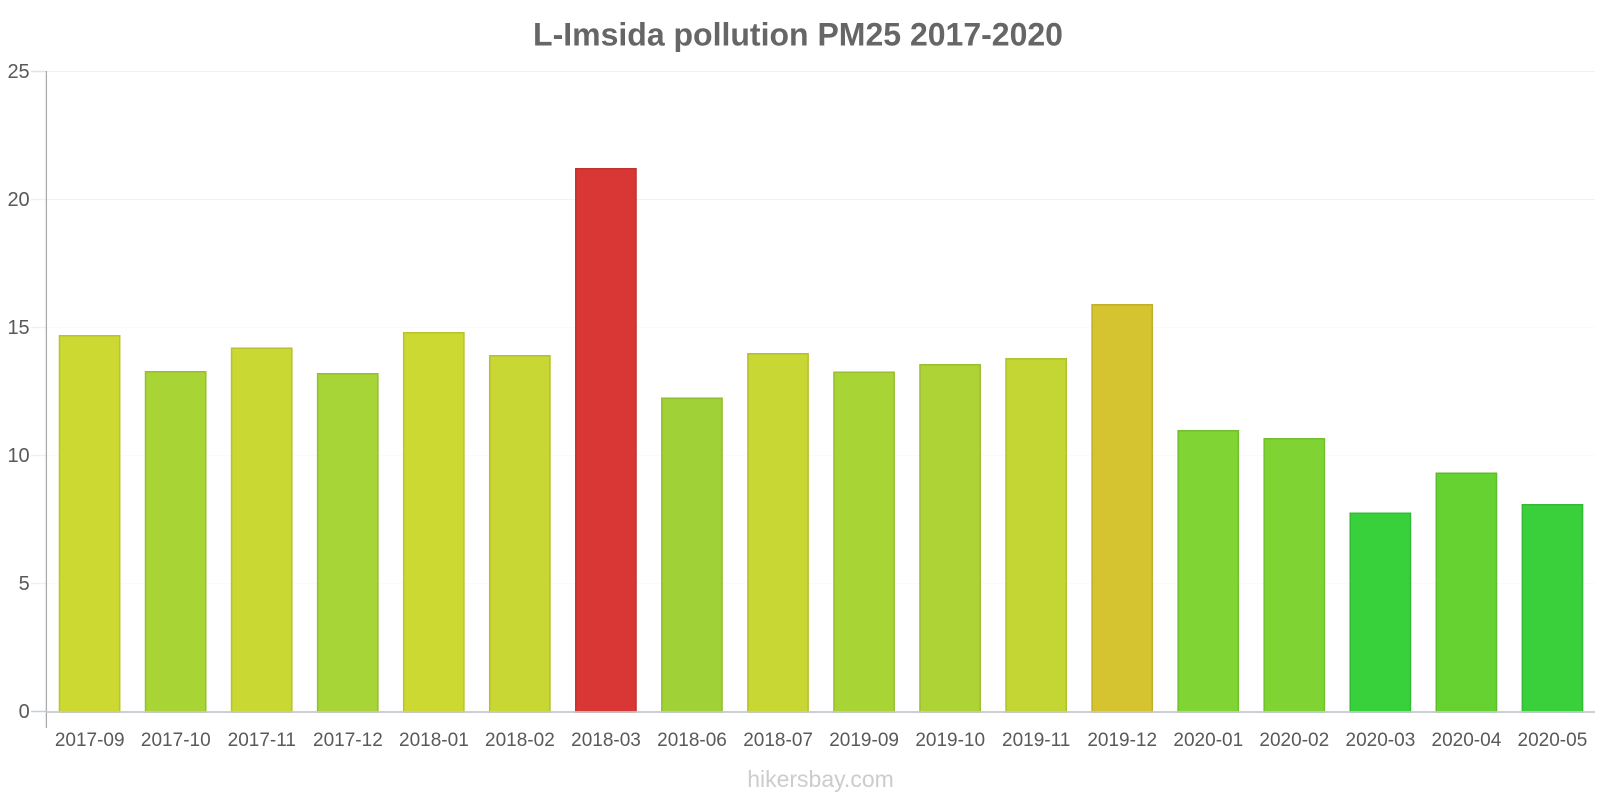 The width and height of the screenshot is (1600, 800). I want to click on svg-text: 5, so click(24, 584).